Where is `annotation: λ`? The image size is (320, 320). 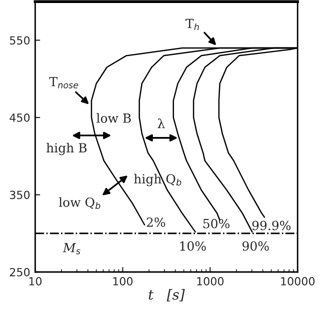
annotation: λ is located at coordinates (161, 123).